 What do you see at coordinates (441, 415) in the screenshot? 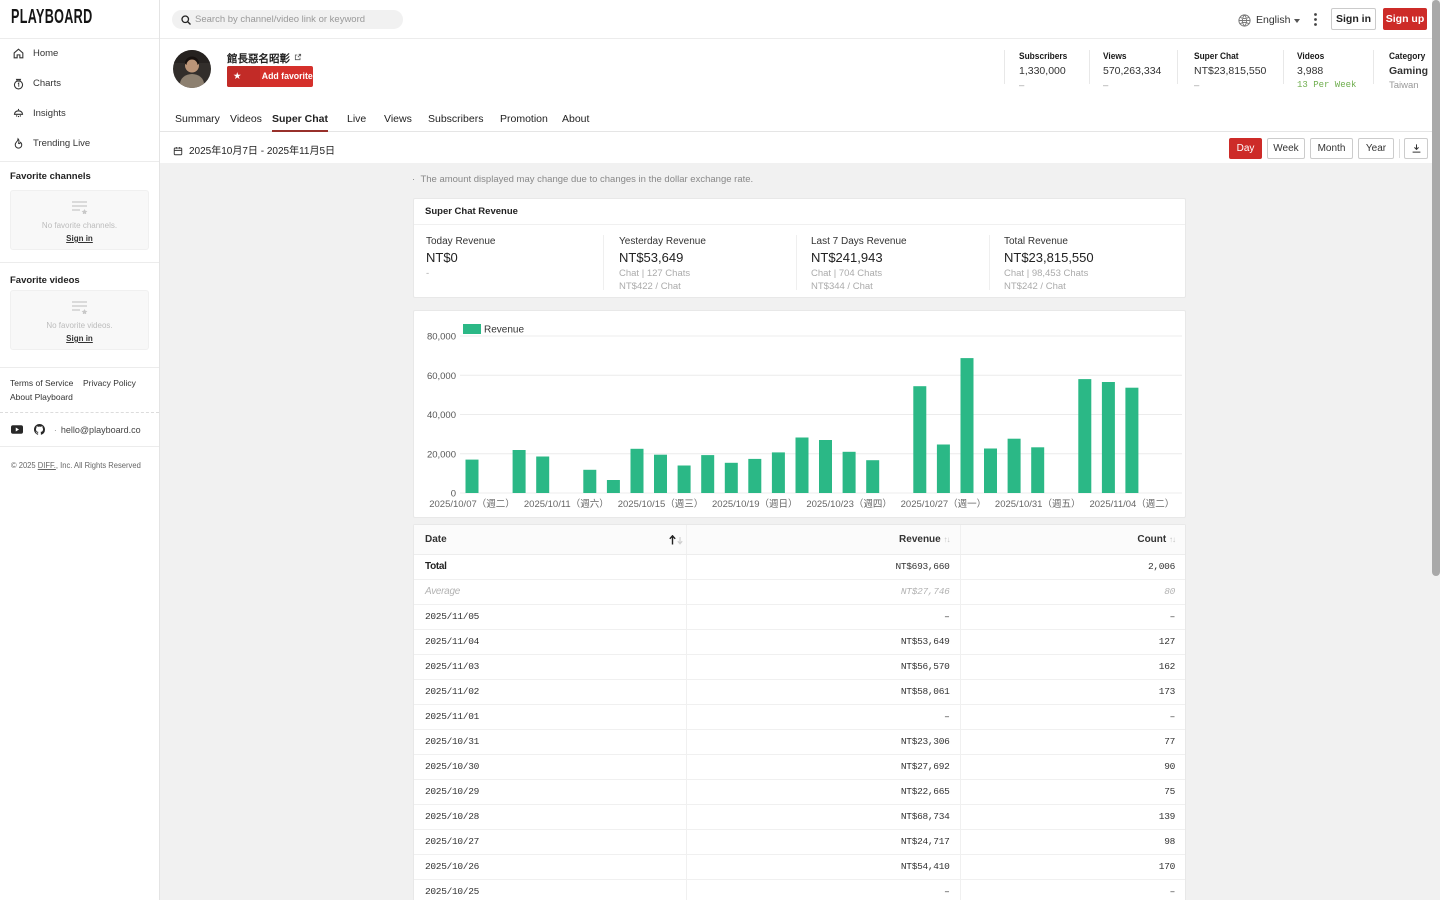
I see `svg-text: 40,000` at bounding box center [441, 415].